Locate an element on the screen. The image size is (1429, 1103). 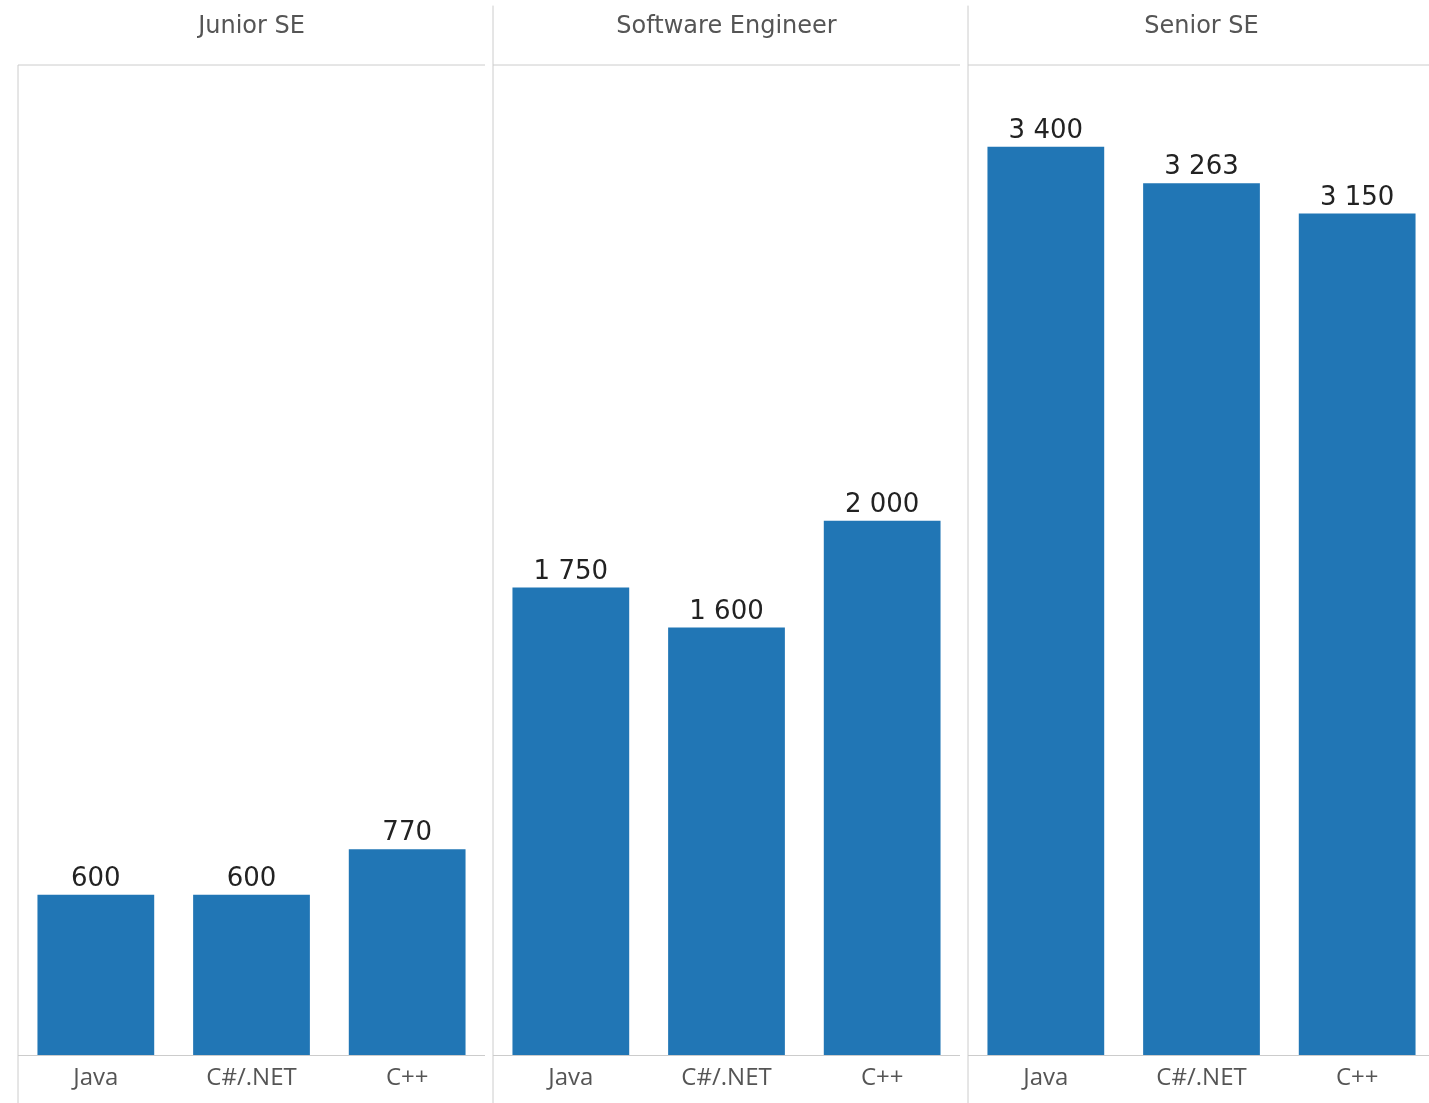
data-label: 3 263 is located at coordinates (1201, 165).